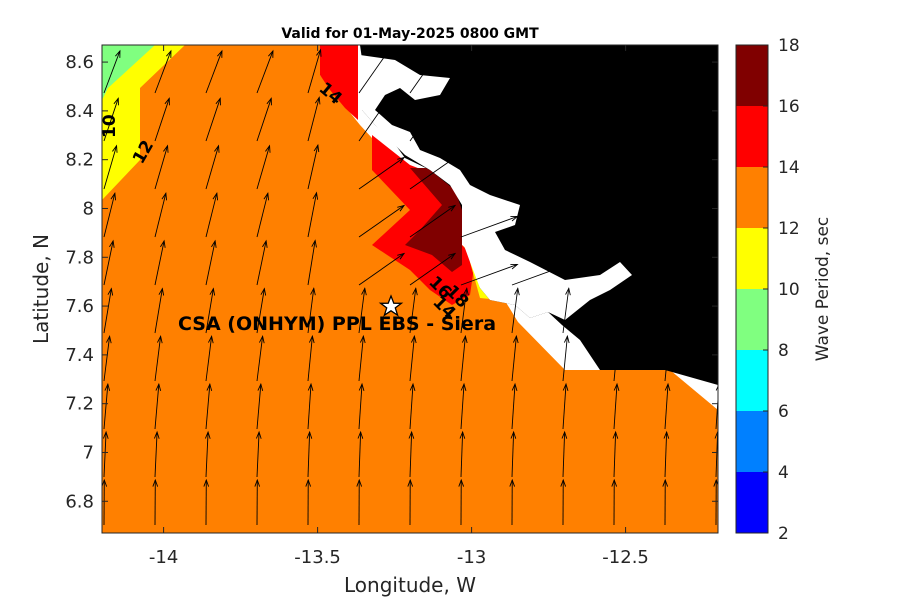 This screenshot has width=900, height=600. What do you see at coordinates (88, 452) in the screenshot?
I see `y-tick-label: 7` at bounding box center [88, 452].